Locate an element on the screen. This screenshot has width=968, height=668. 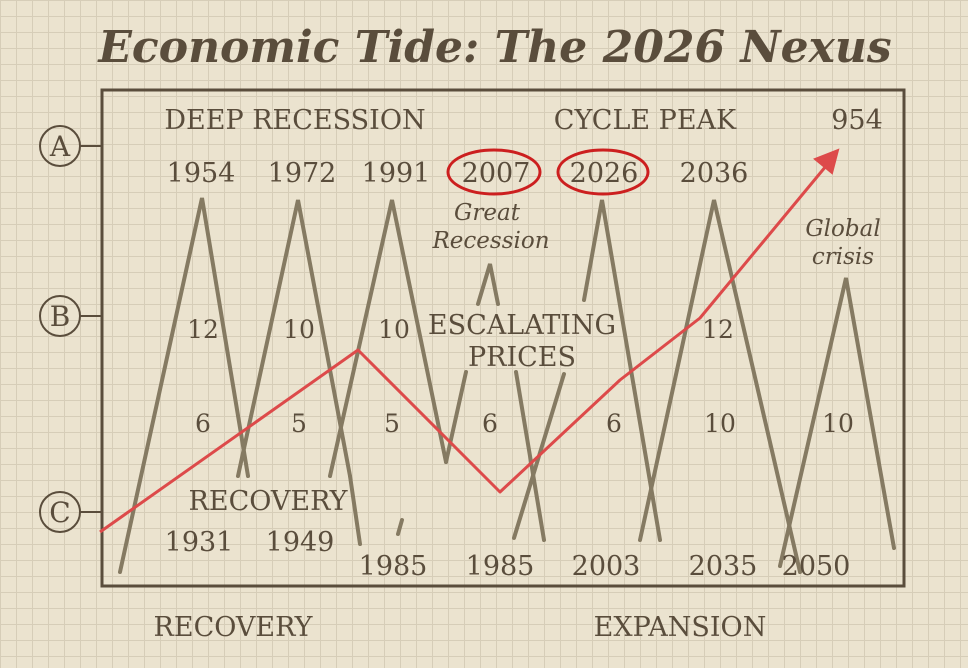
cycle-line-1972 is located at coordinates (294, 338).